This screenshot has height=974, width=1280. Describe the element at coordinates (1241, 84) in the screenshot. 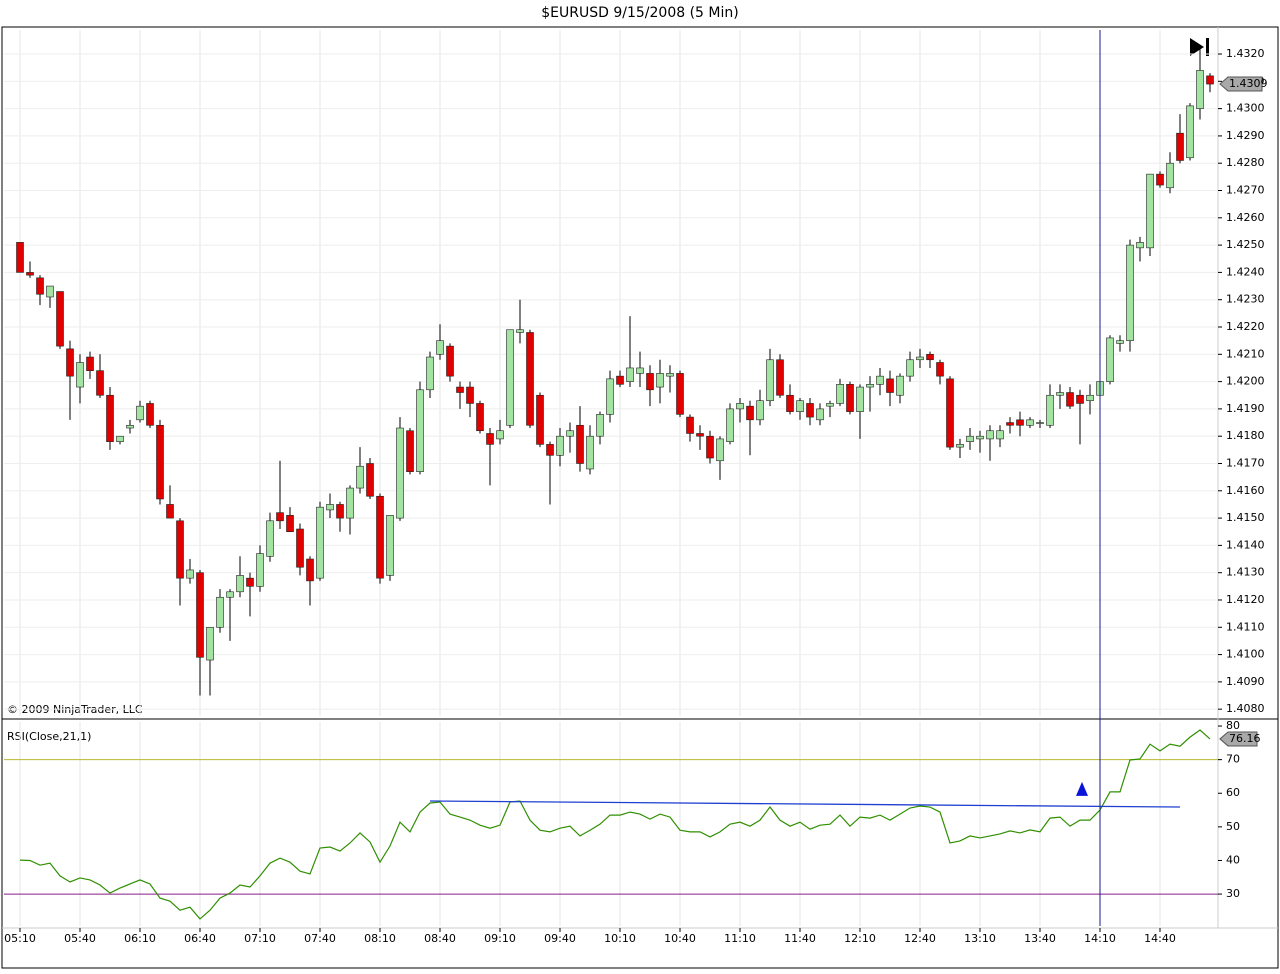

I see `last-price-badge` at that location.